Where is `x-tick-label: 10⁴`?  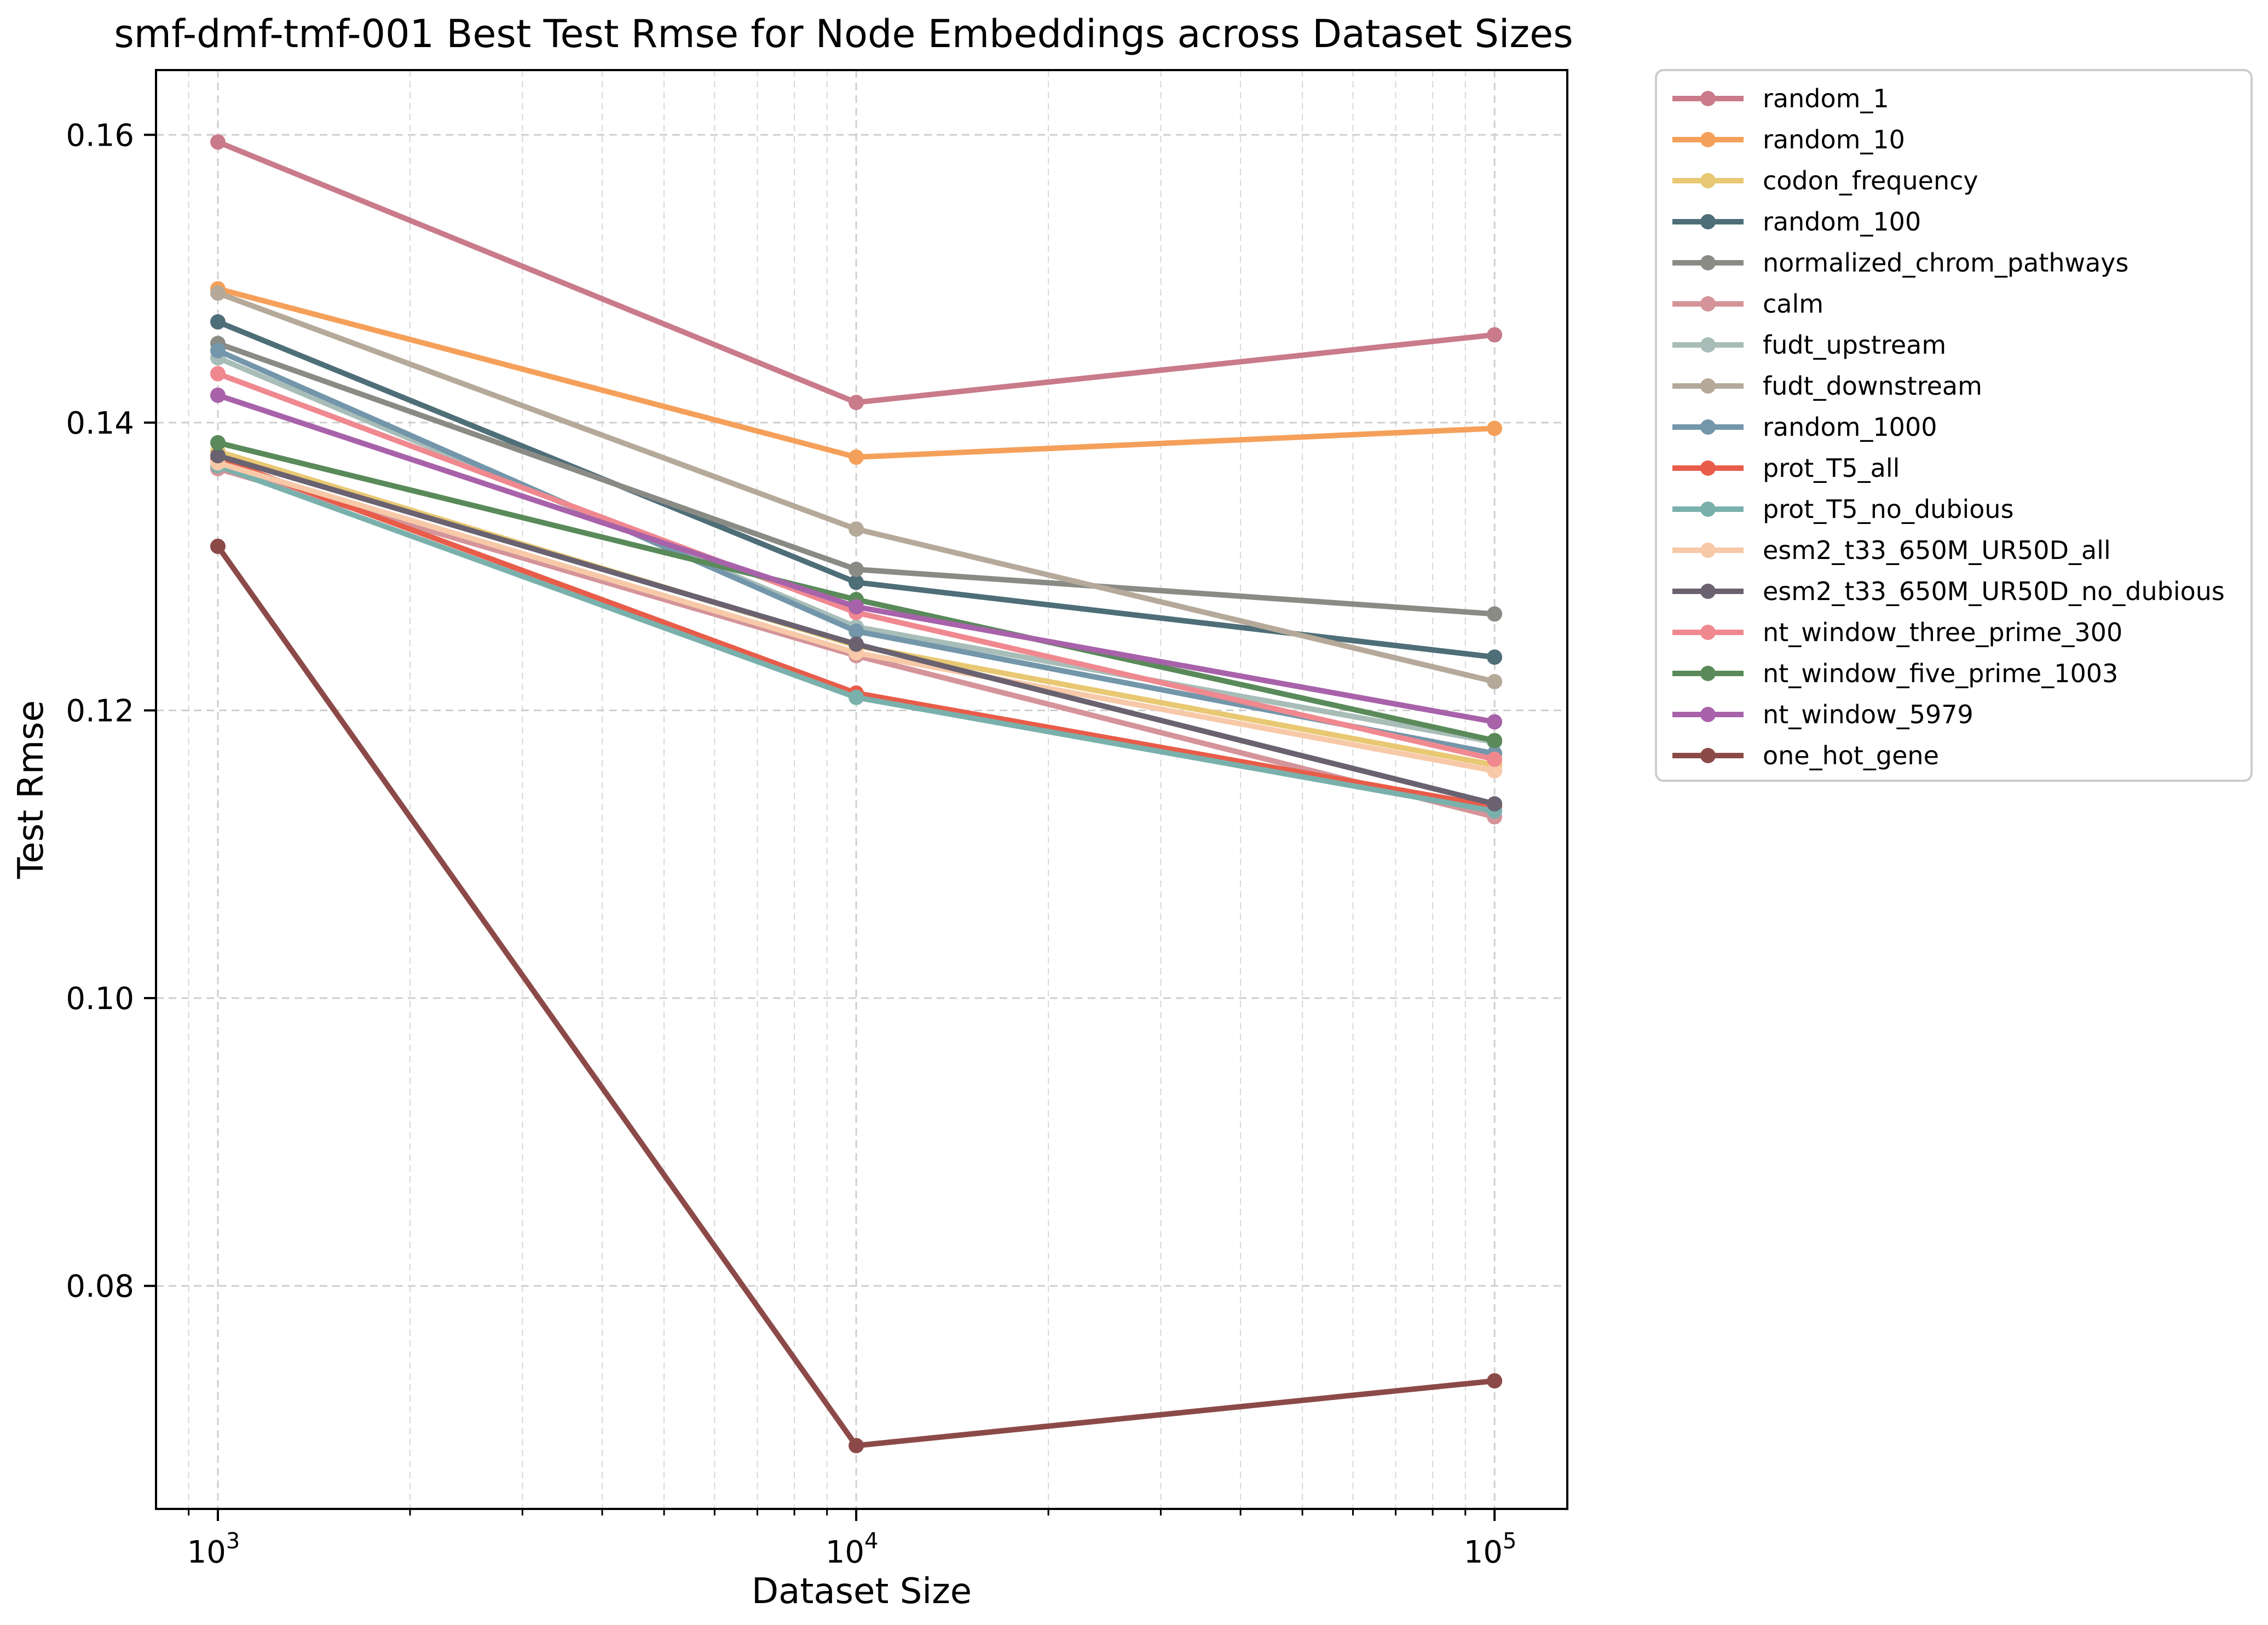 x-tick-label: 10⁴ is located at coordinates (853, 1549).